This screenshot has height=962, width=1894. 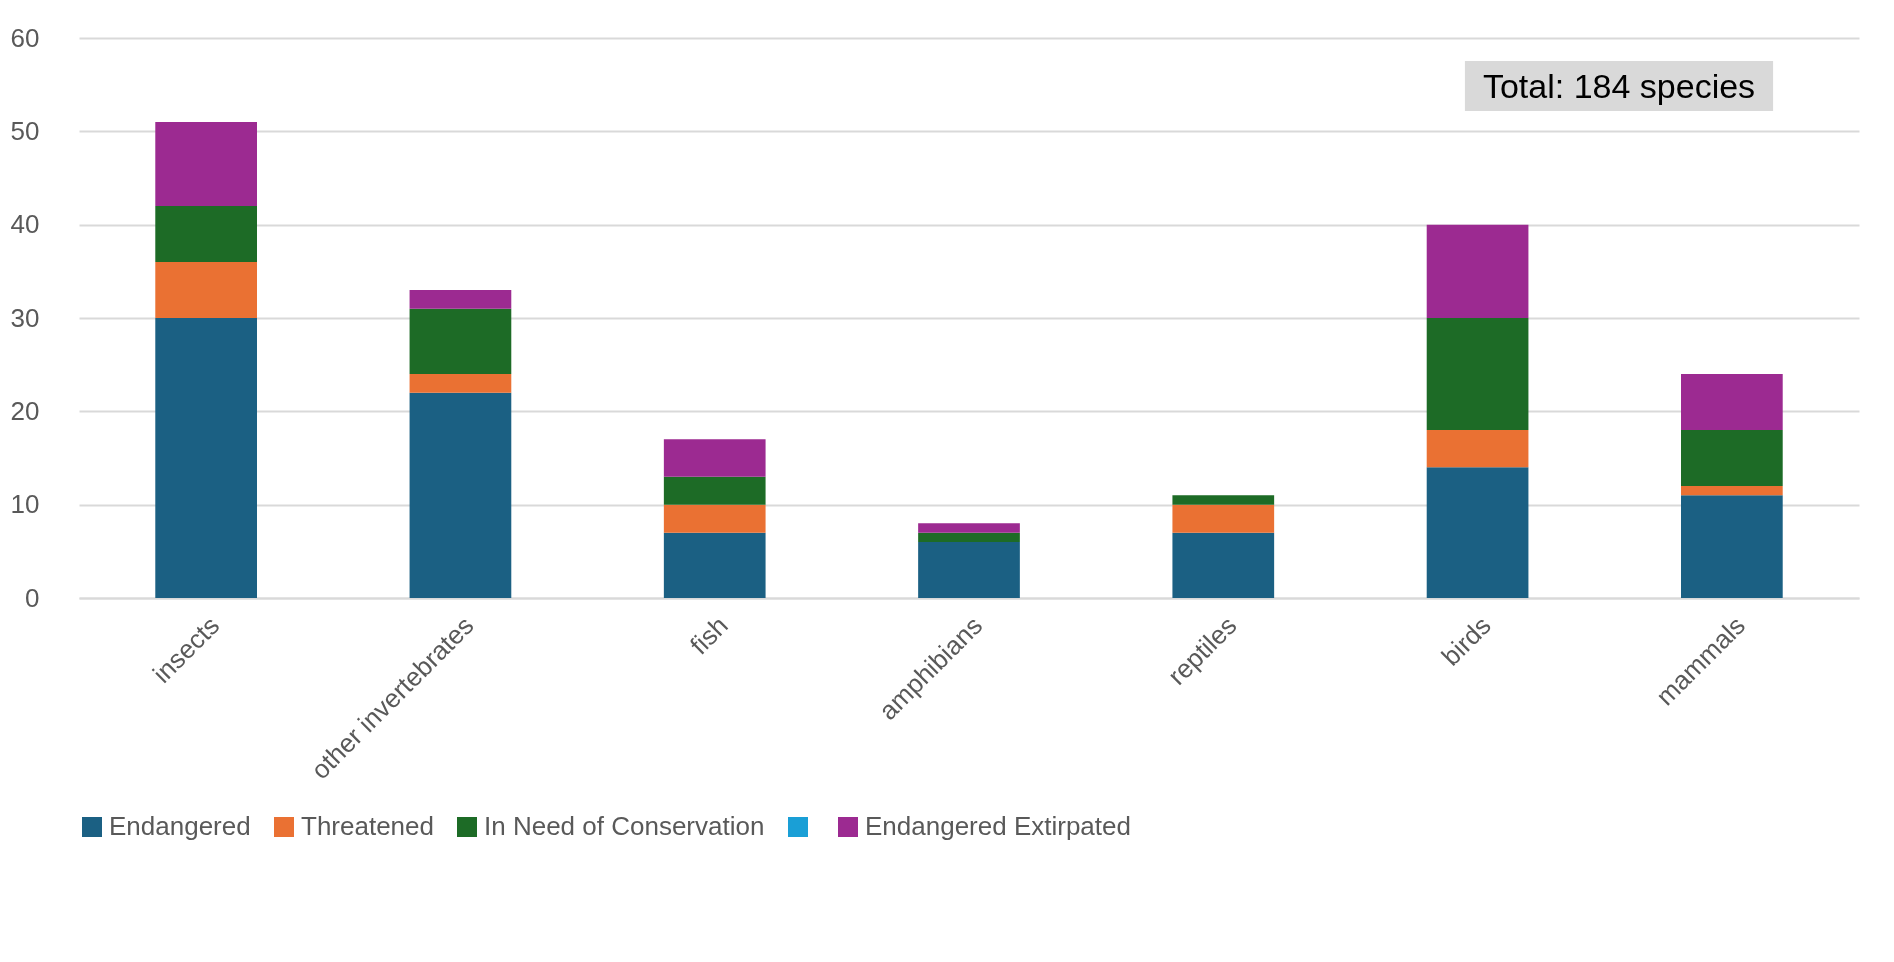 What do you see at coordinates (998, 826) in the screenshot?
I see `legend-label: Endangered Extirpated` at bounding box center [998, 826].